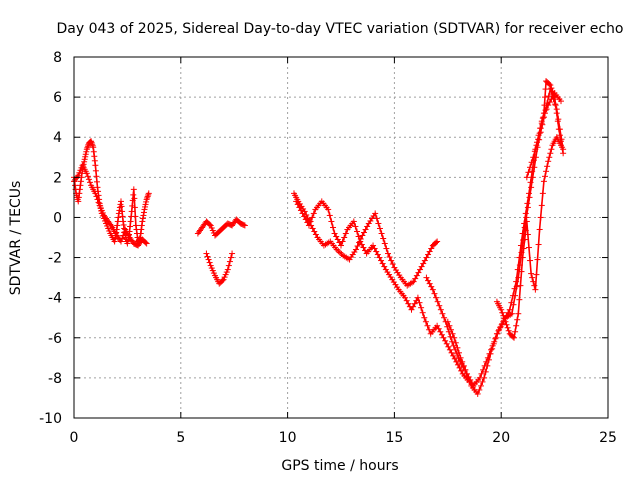 The image size is (640, 480). What do you see at coordinates (57, 58) in the screenshot?
I see `y-tick-label: 8` at bounding box center [57, 58].